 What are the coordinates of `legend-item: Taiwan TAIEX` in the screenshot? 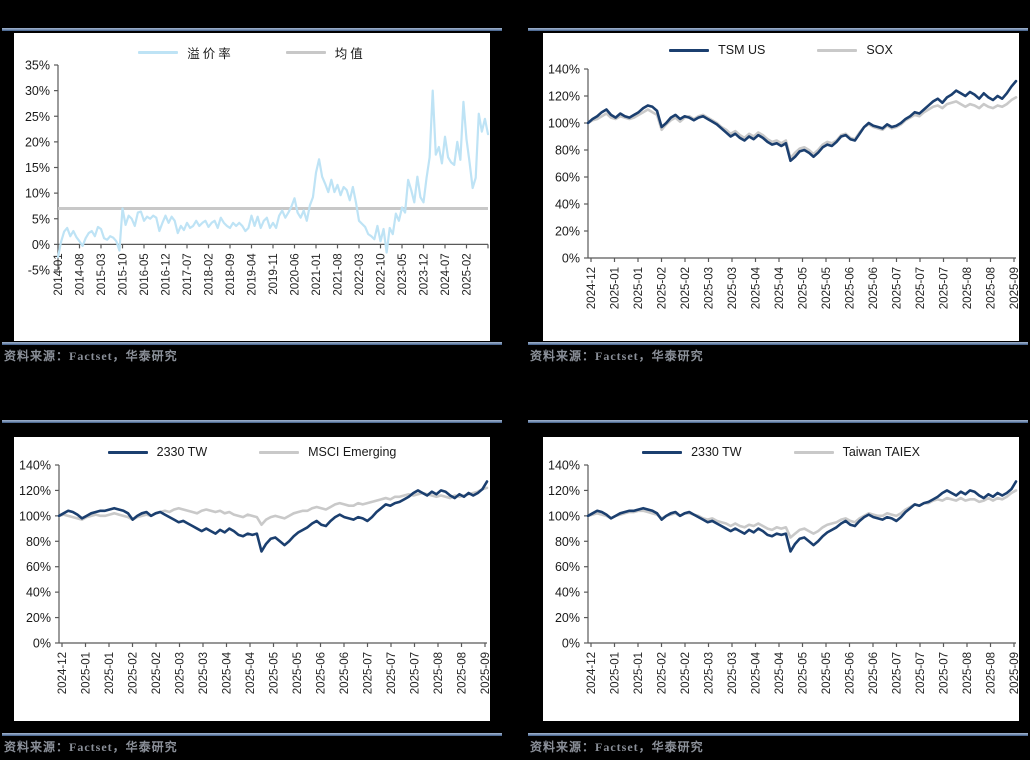 It's located at (856, 452).